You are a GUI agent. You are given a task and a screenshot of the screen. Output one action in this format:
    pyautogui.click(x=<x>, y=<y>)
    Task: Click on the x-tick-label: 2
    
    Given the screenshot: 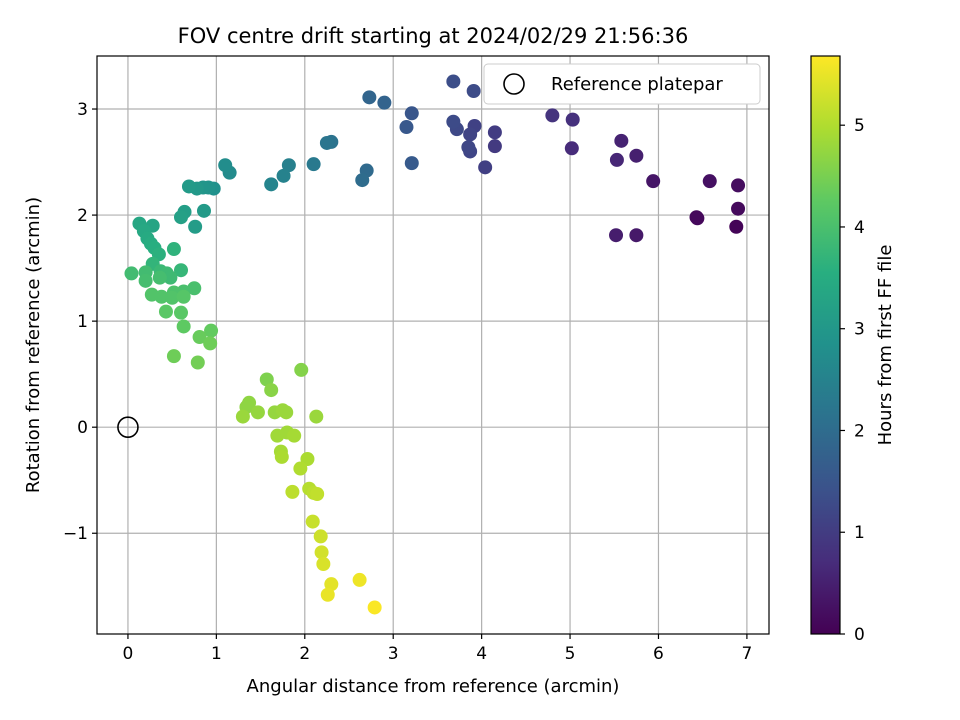 What is the action you would take?
    pyautogui.click(x=304, y=654)
    